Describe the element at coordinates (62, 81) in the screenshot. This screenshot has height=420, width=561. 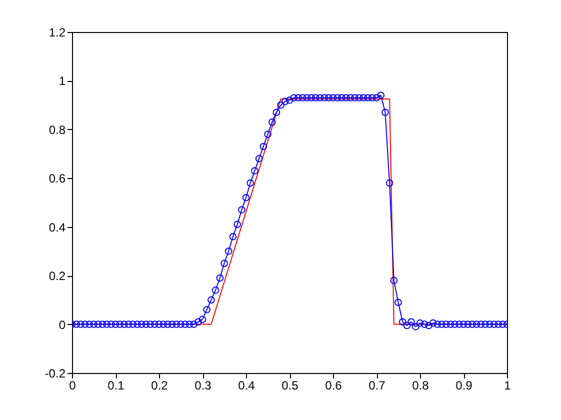
I see `y-tick-label: 1` at that location.